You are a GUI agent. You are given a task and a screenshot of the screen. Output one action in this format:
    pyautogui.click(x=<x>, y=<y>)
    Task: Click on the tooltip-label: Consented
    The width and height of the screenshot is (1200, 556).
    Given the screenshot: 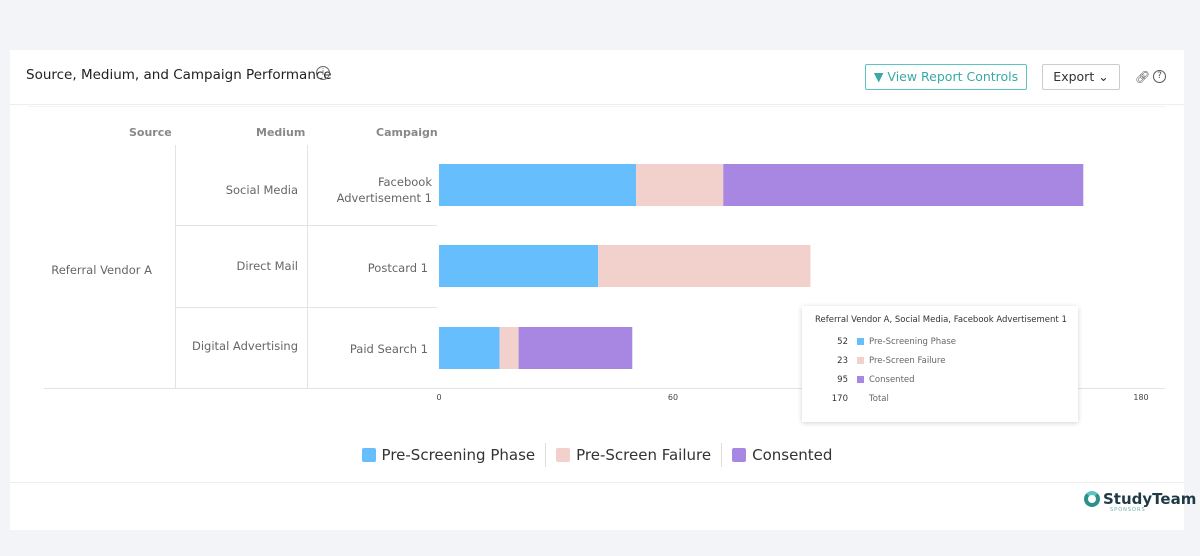 What is the action you would take?
    pyautogui.click(x=892, y=380)
    